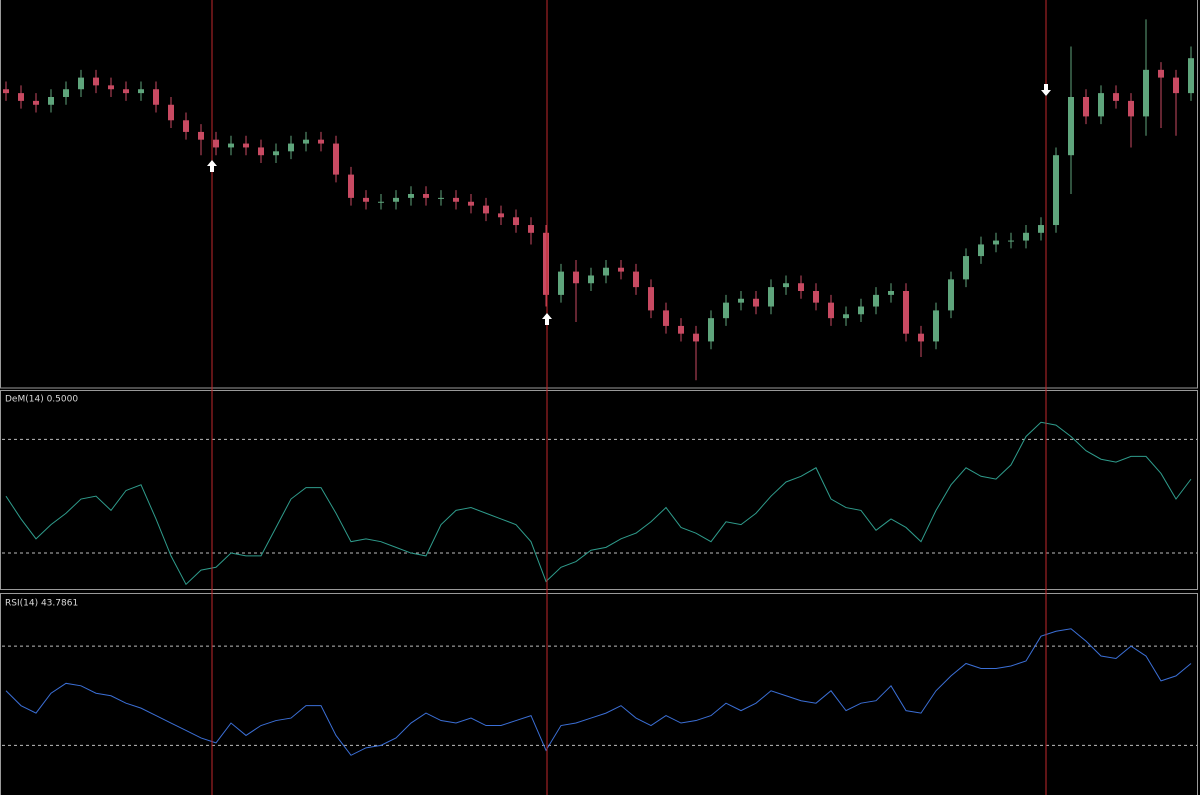 The image size is (1200, 795). What do you see at coordinates (1046, 90) in the screenshot?
I see `sell-arrow` at bounding box center [1046, 90].